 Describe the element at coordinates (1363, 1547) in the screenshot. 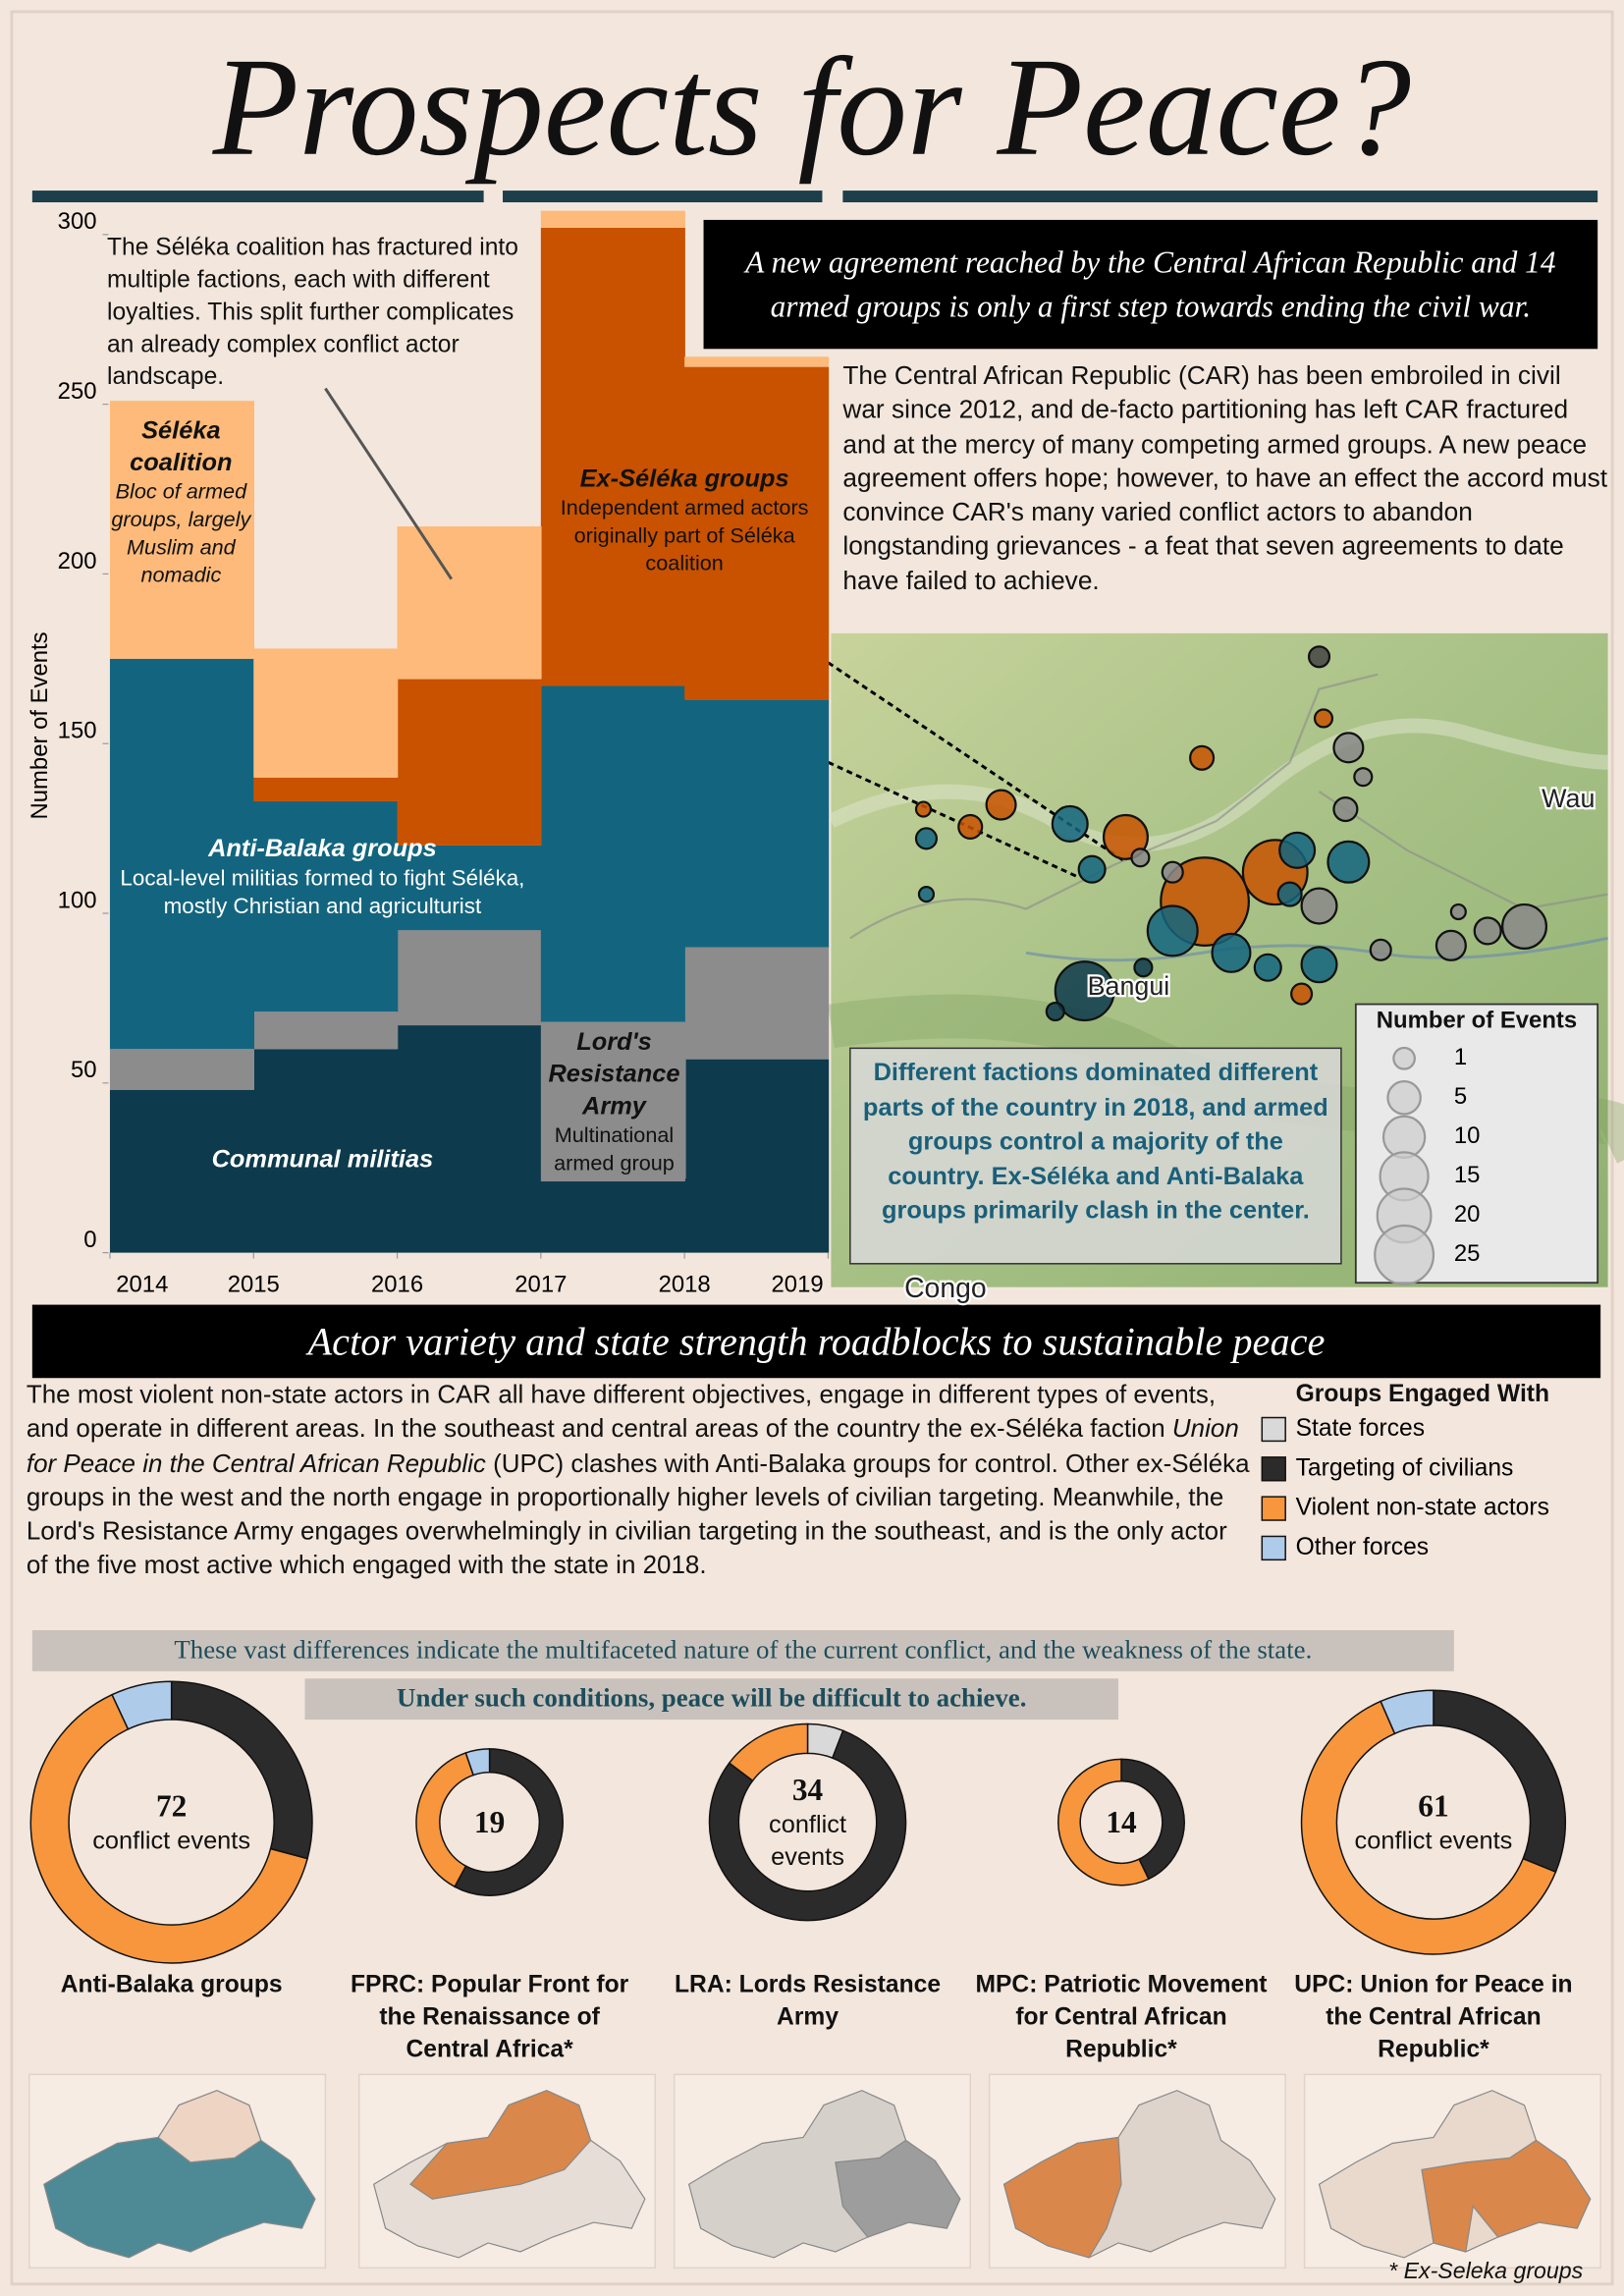

I see `legend-label: Other forces` at that location.